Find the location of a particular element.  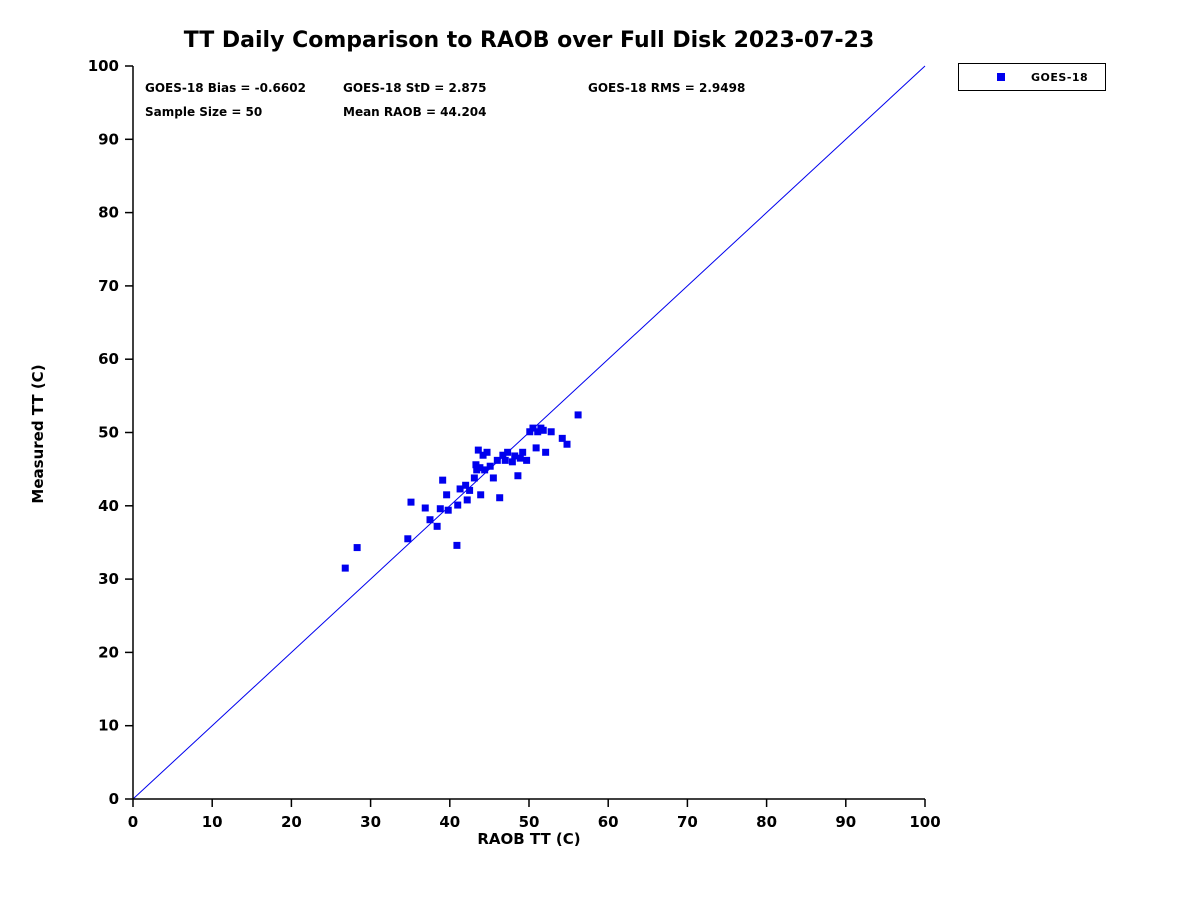

x-tick-label: 90 is located at coordinates (845, 822).